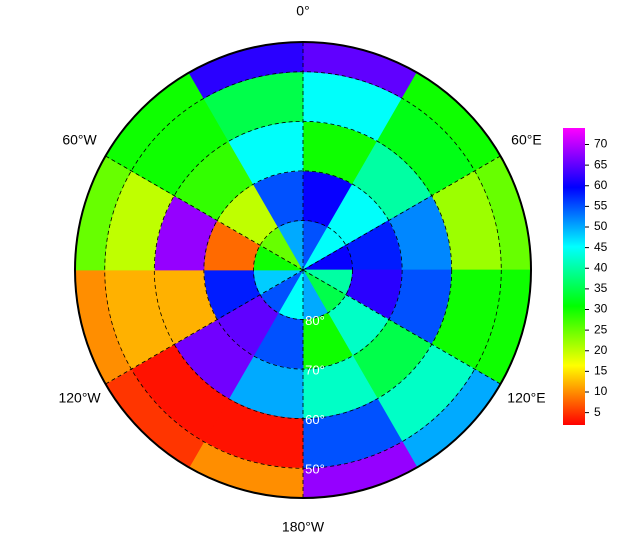 The height and width of the screenshot is (552, 625). What do you see at coordinates (315, 419) in the screenshot?
I see `latitude-label: 60°` at bounding box center [315, 419].